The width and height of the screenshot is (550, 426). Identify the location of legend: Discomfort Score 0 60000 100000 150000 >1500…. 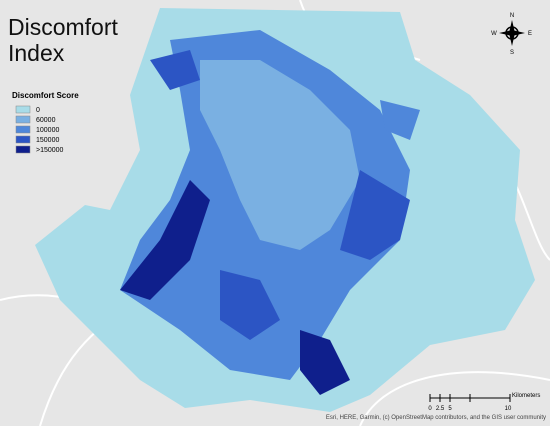
(45, 122).